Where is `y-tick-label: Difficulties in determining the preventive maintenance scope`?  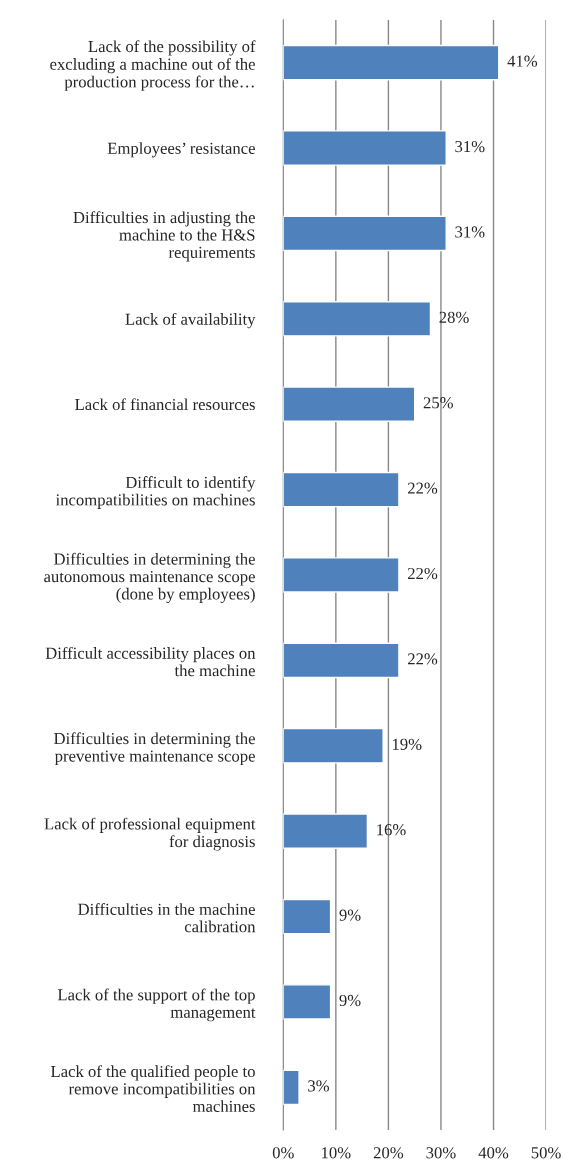
y-tick-label: Difficulties in determining the preventive maintenance scope is located at coordinates (154, 749).